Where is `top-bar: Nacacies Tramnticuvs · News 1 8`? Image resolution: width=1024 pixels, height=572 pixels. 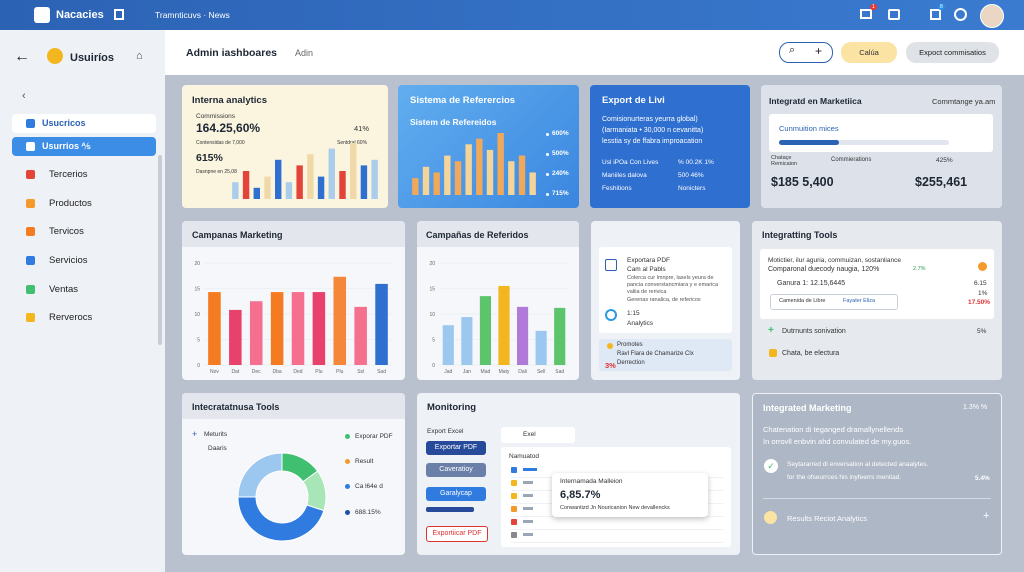 top-bar: Nacacies Tramnticuvs · News 1 8 is located at coordinates (512, 15).